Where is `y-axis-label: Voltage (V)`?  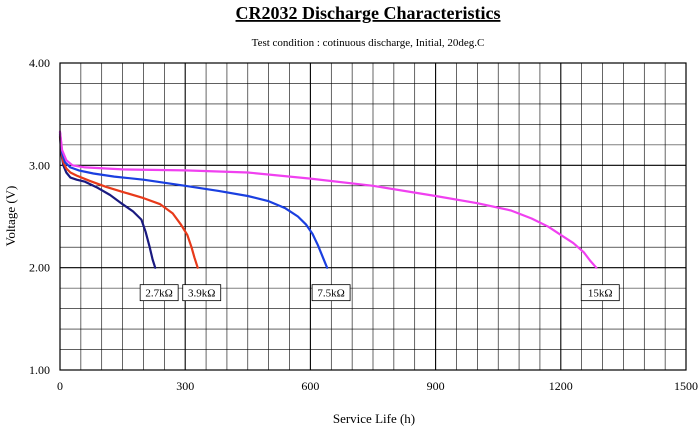 y-axis-label: Voltage (V) is located at coordinates (10, 216).